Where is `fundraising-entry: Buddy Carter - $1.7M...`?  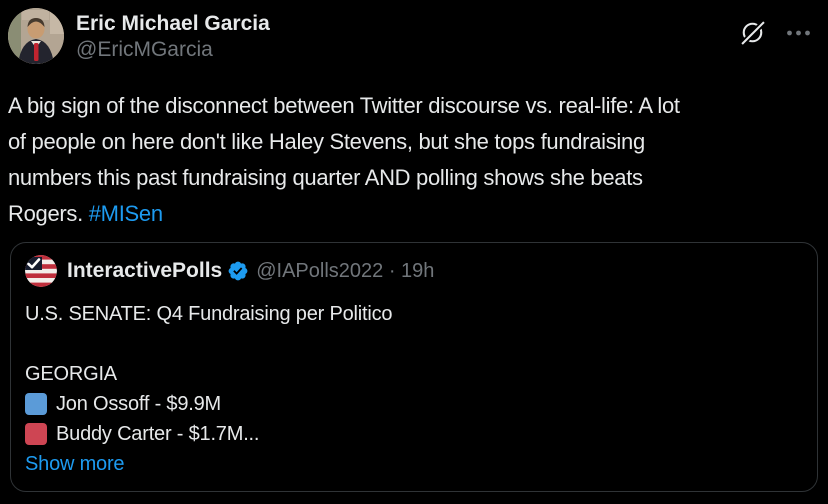 fundraising-entry: Buddy Carter - $1.7M... is located at coordinates (413, 434).